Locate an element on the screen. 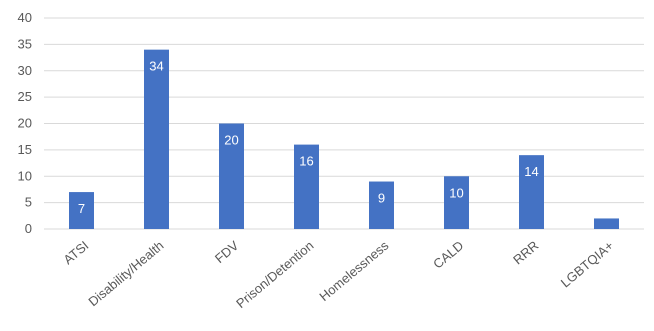 This screenshot has height=331, width=654. y-tick-label: 35 is located at coordinates (25, 43).